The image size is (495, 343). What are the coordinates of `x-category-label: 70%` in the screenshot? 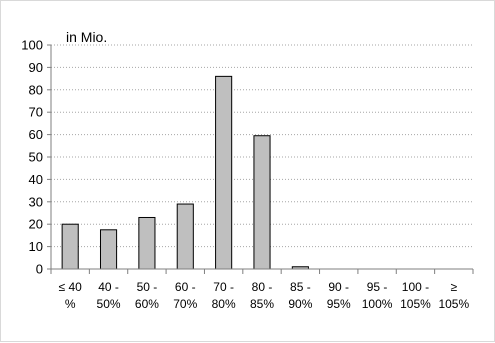 It's located at (185, 304).